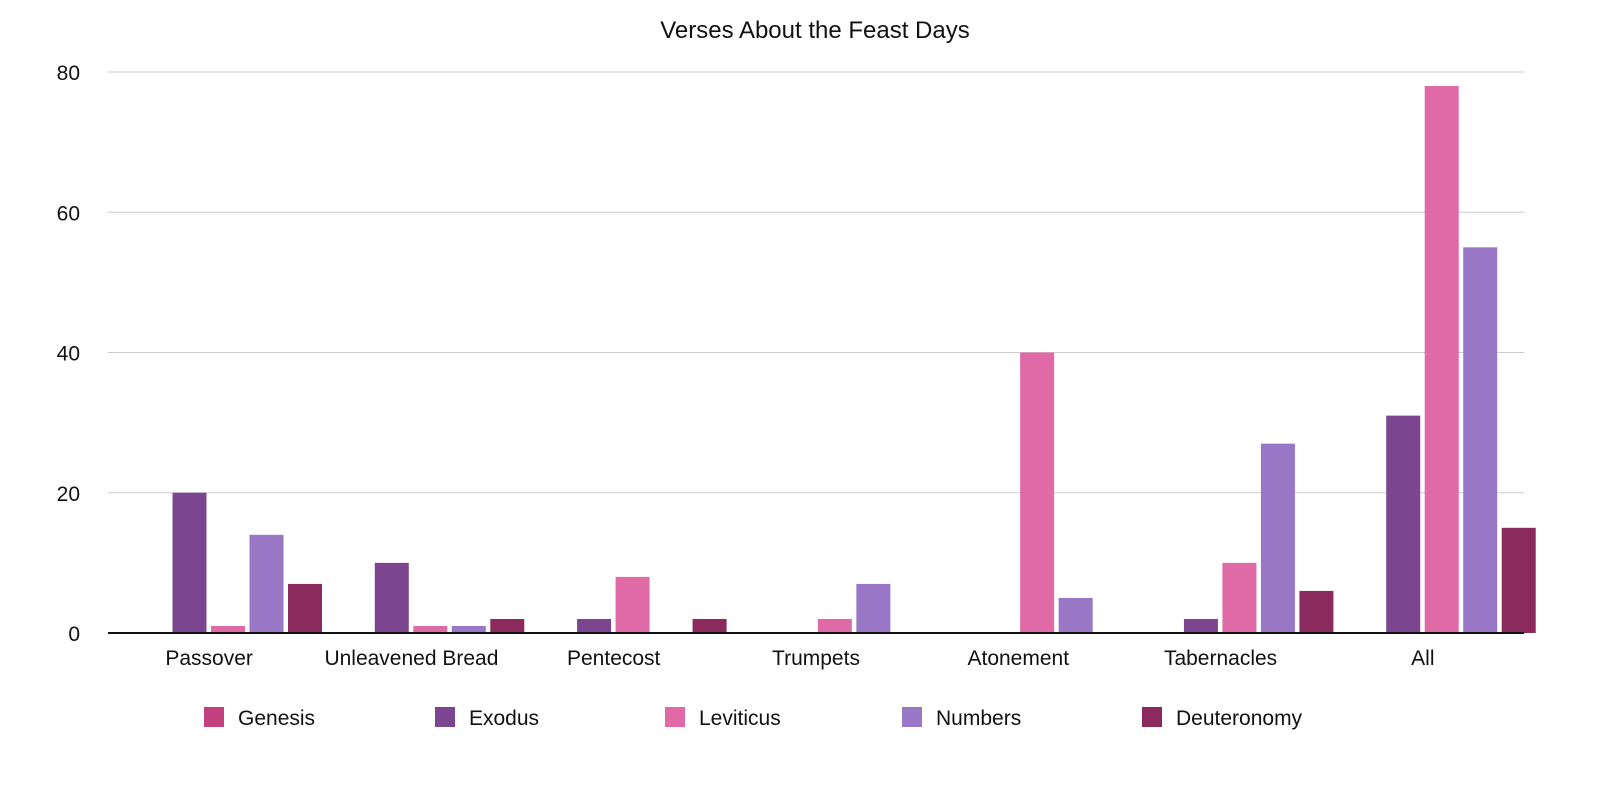 This screenshot has width=1600, height=785. What do you see at coordinates (1239, 718) in the screenshot?
I see `legend-label: Deuteronomy` at bounding box center [1239, 718].